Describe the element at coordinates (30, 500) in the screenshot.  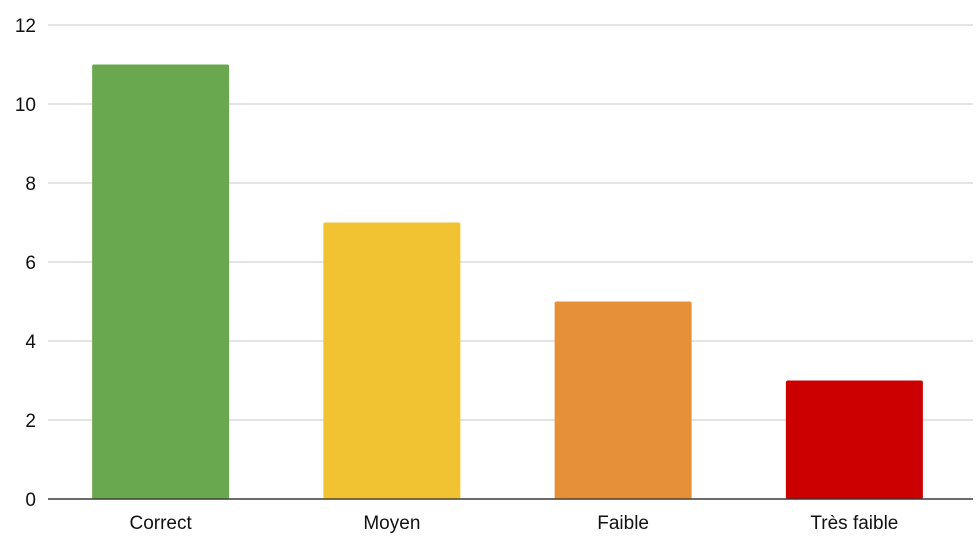
I see `y-tick-label: 0` at that location.